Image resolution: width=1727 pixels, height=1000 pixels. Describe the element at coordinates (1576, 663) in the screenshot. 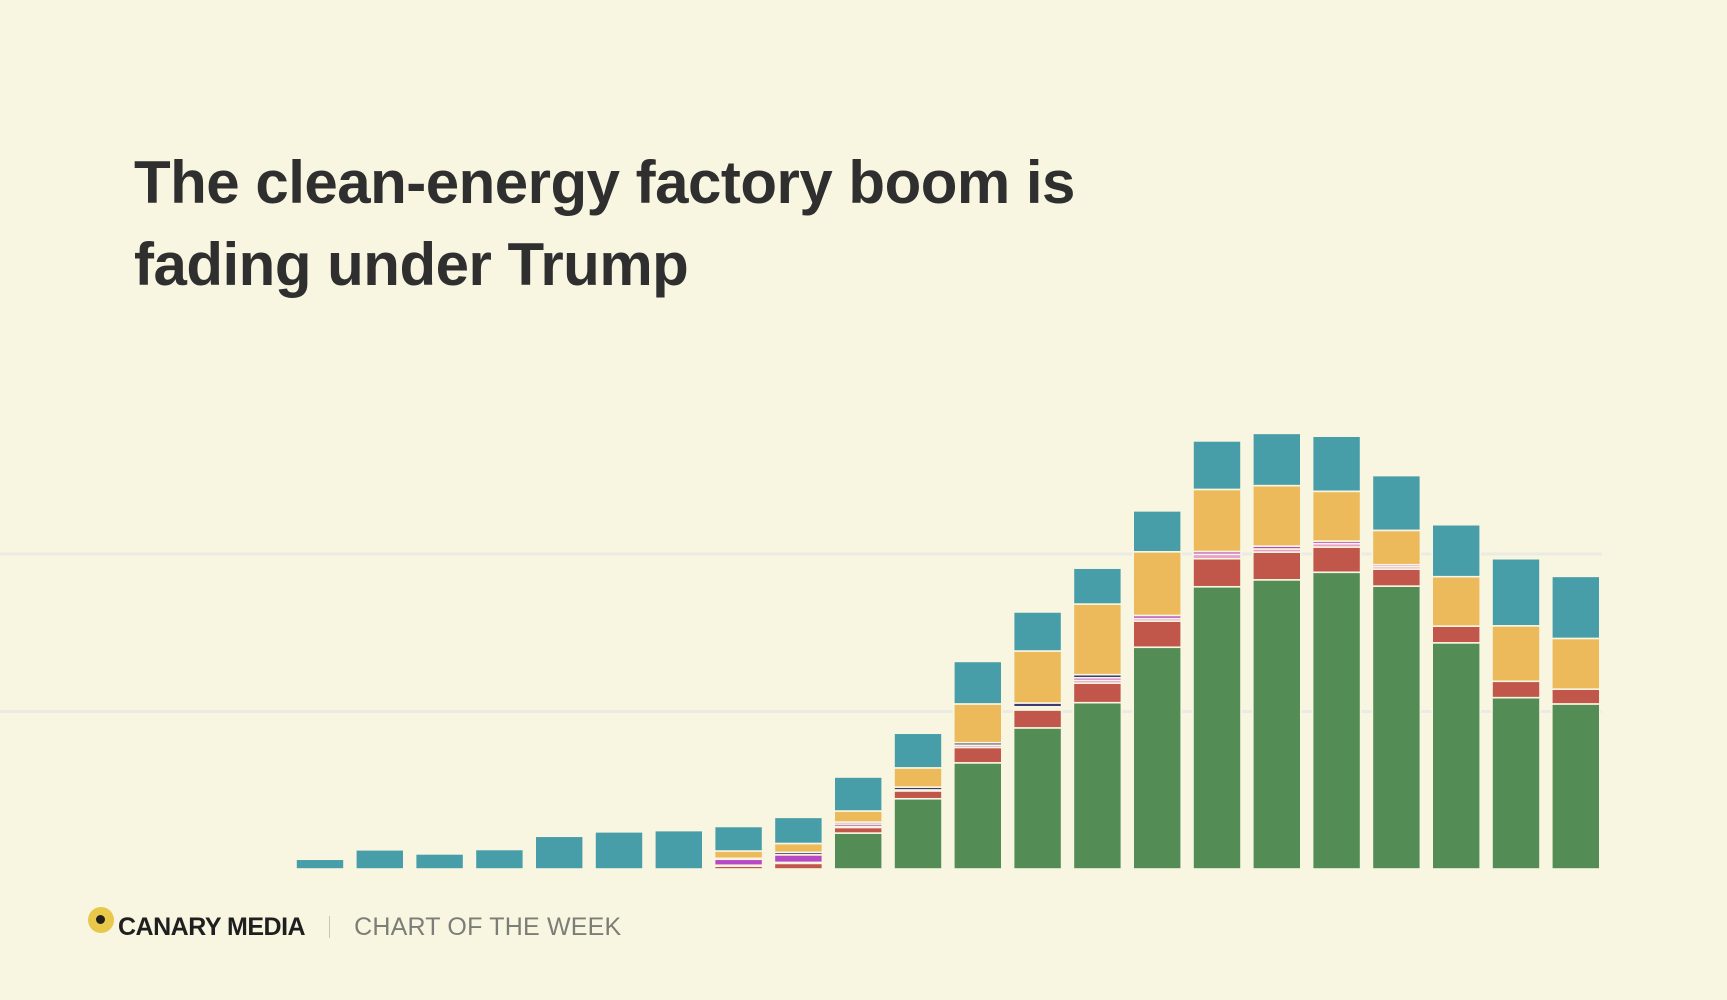

I see `bar-22-orange-segment` at that location.